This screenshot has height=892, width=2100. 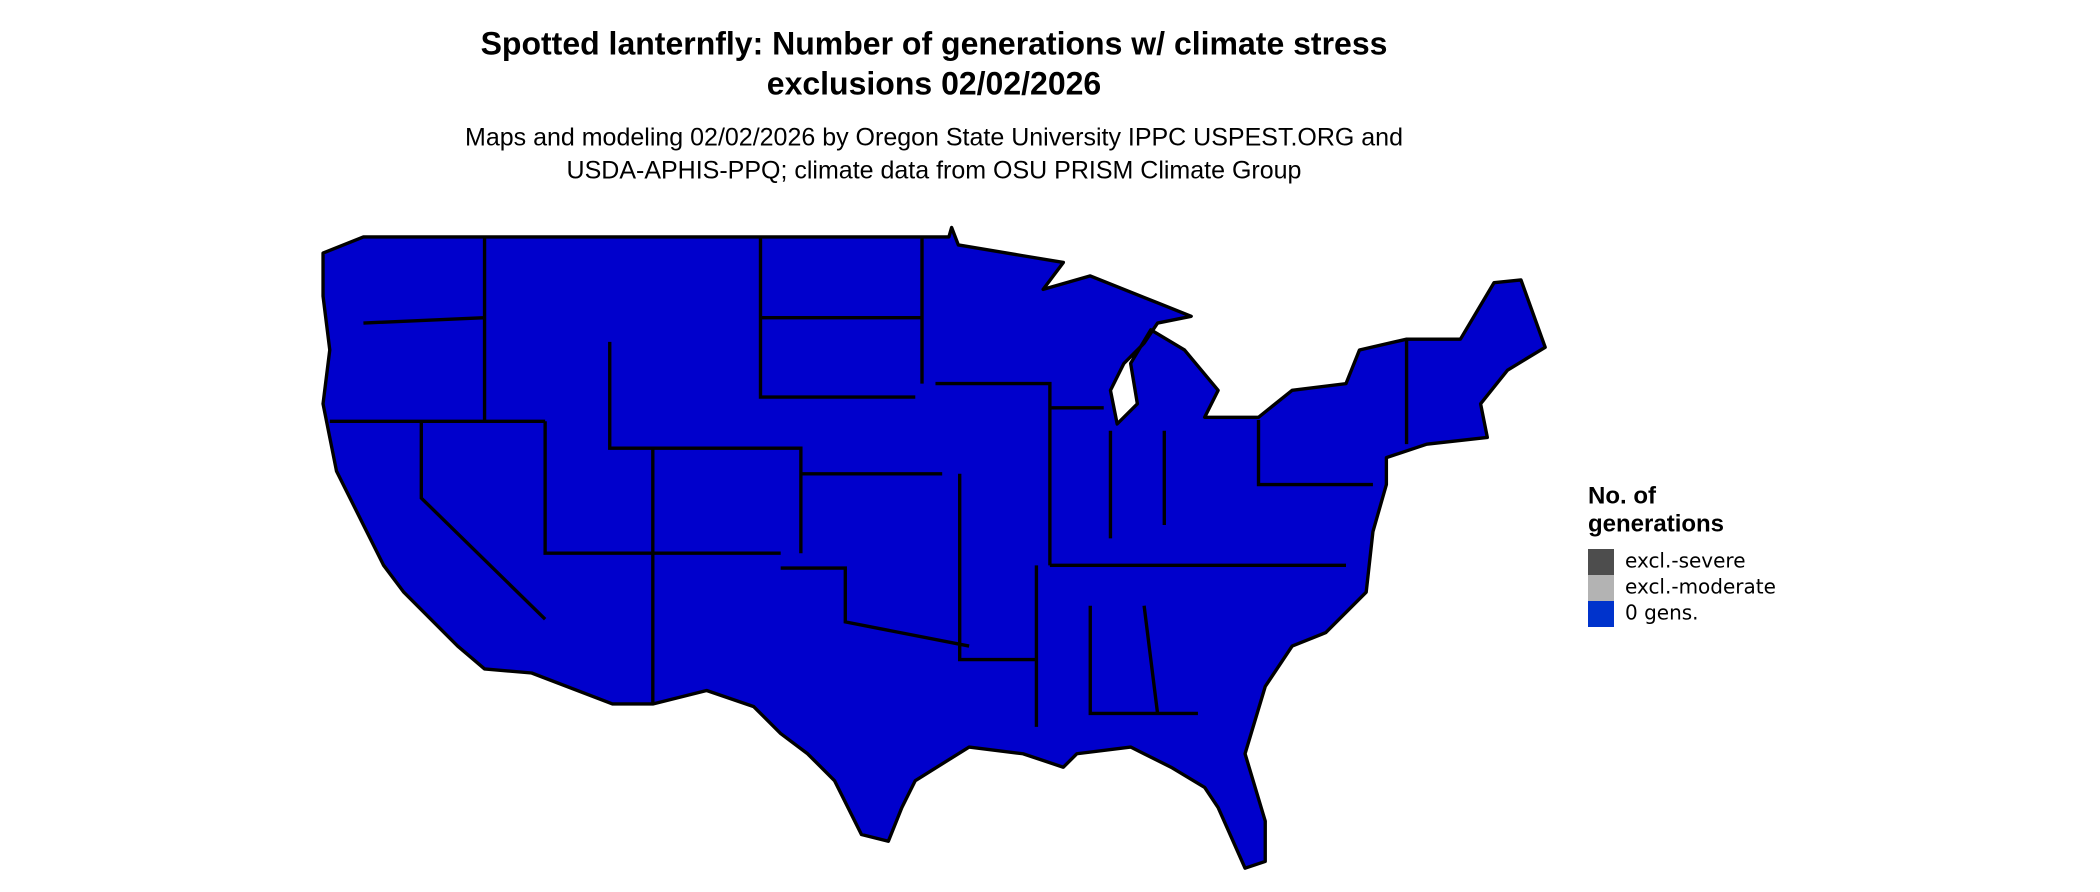 I want to click on legend-label: 0 gens., so click(x=1662, y=613).